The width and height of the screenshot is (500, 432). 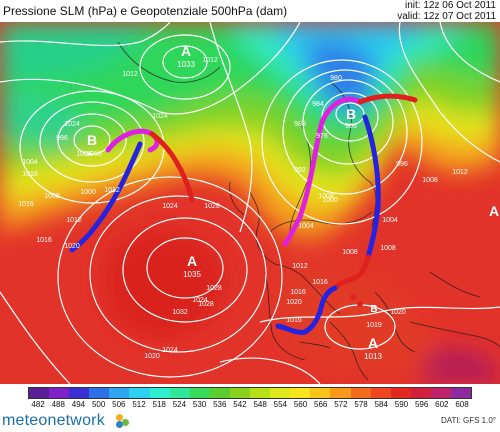 What do you see at coordinates (401, 404) in the screenshot?
I see `color-scale-label: 590` at bounding box center [401, 404].